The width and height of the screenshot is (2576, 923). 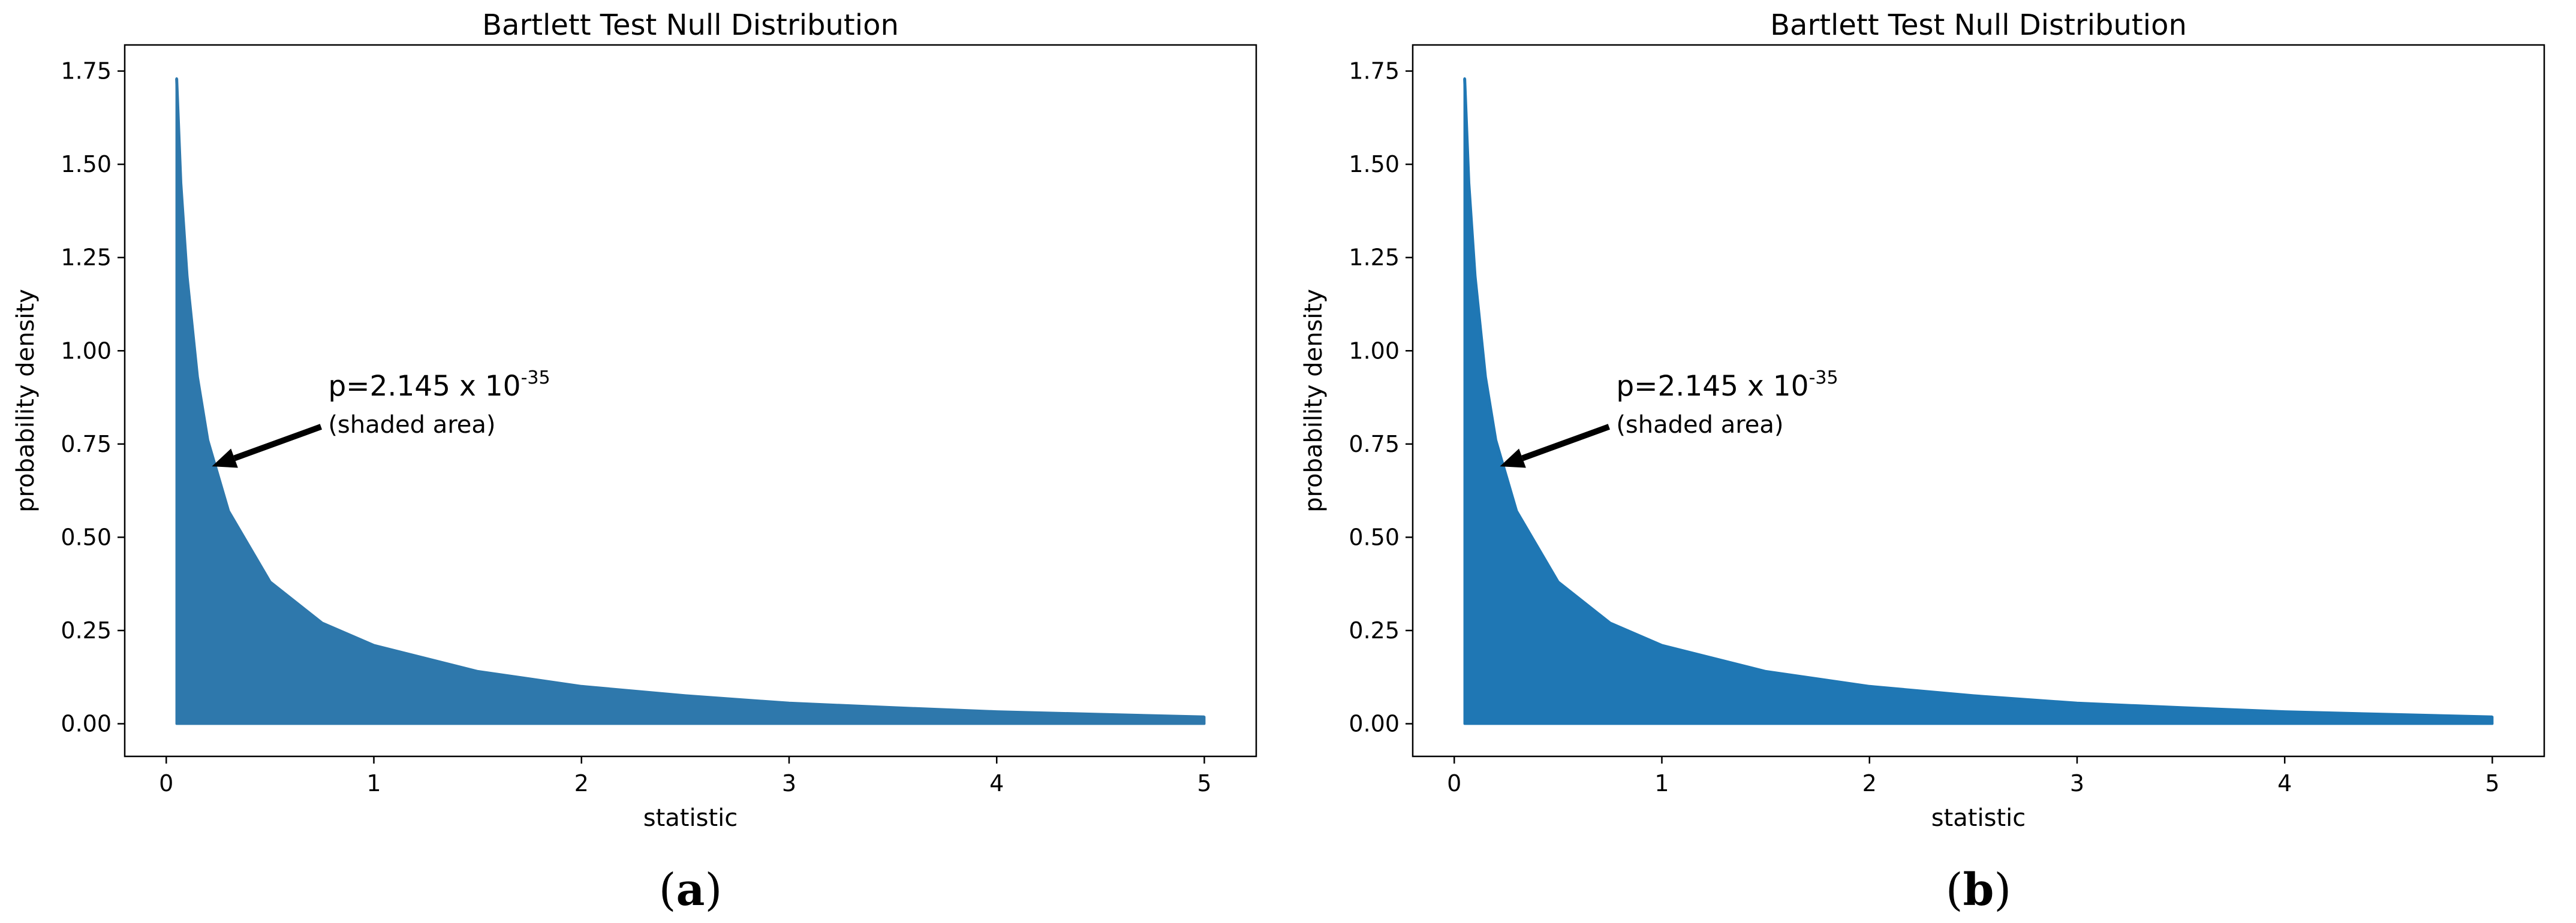 I want to click on panel-label: (b), so click(x=1979, y=890).